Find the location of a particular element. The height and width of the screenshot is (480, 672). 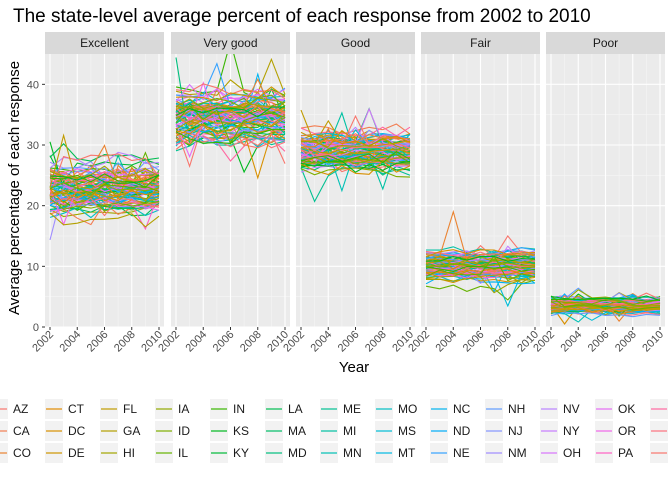

y-axis-title: Average percentage of each response is located at coordinates (14, 188).